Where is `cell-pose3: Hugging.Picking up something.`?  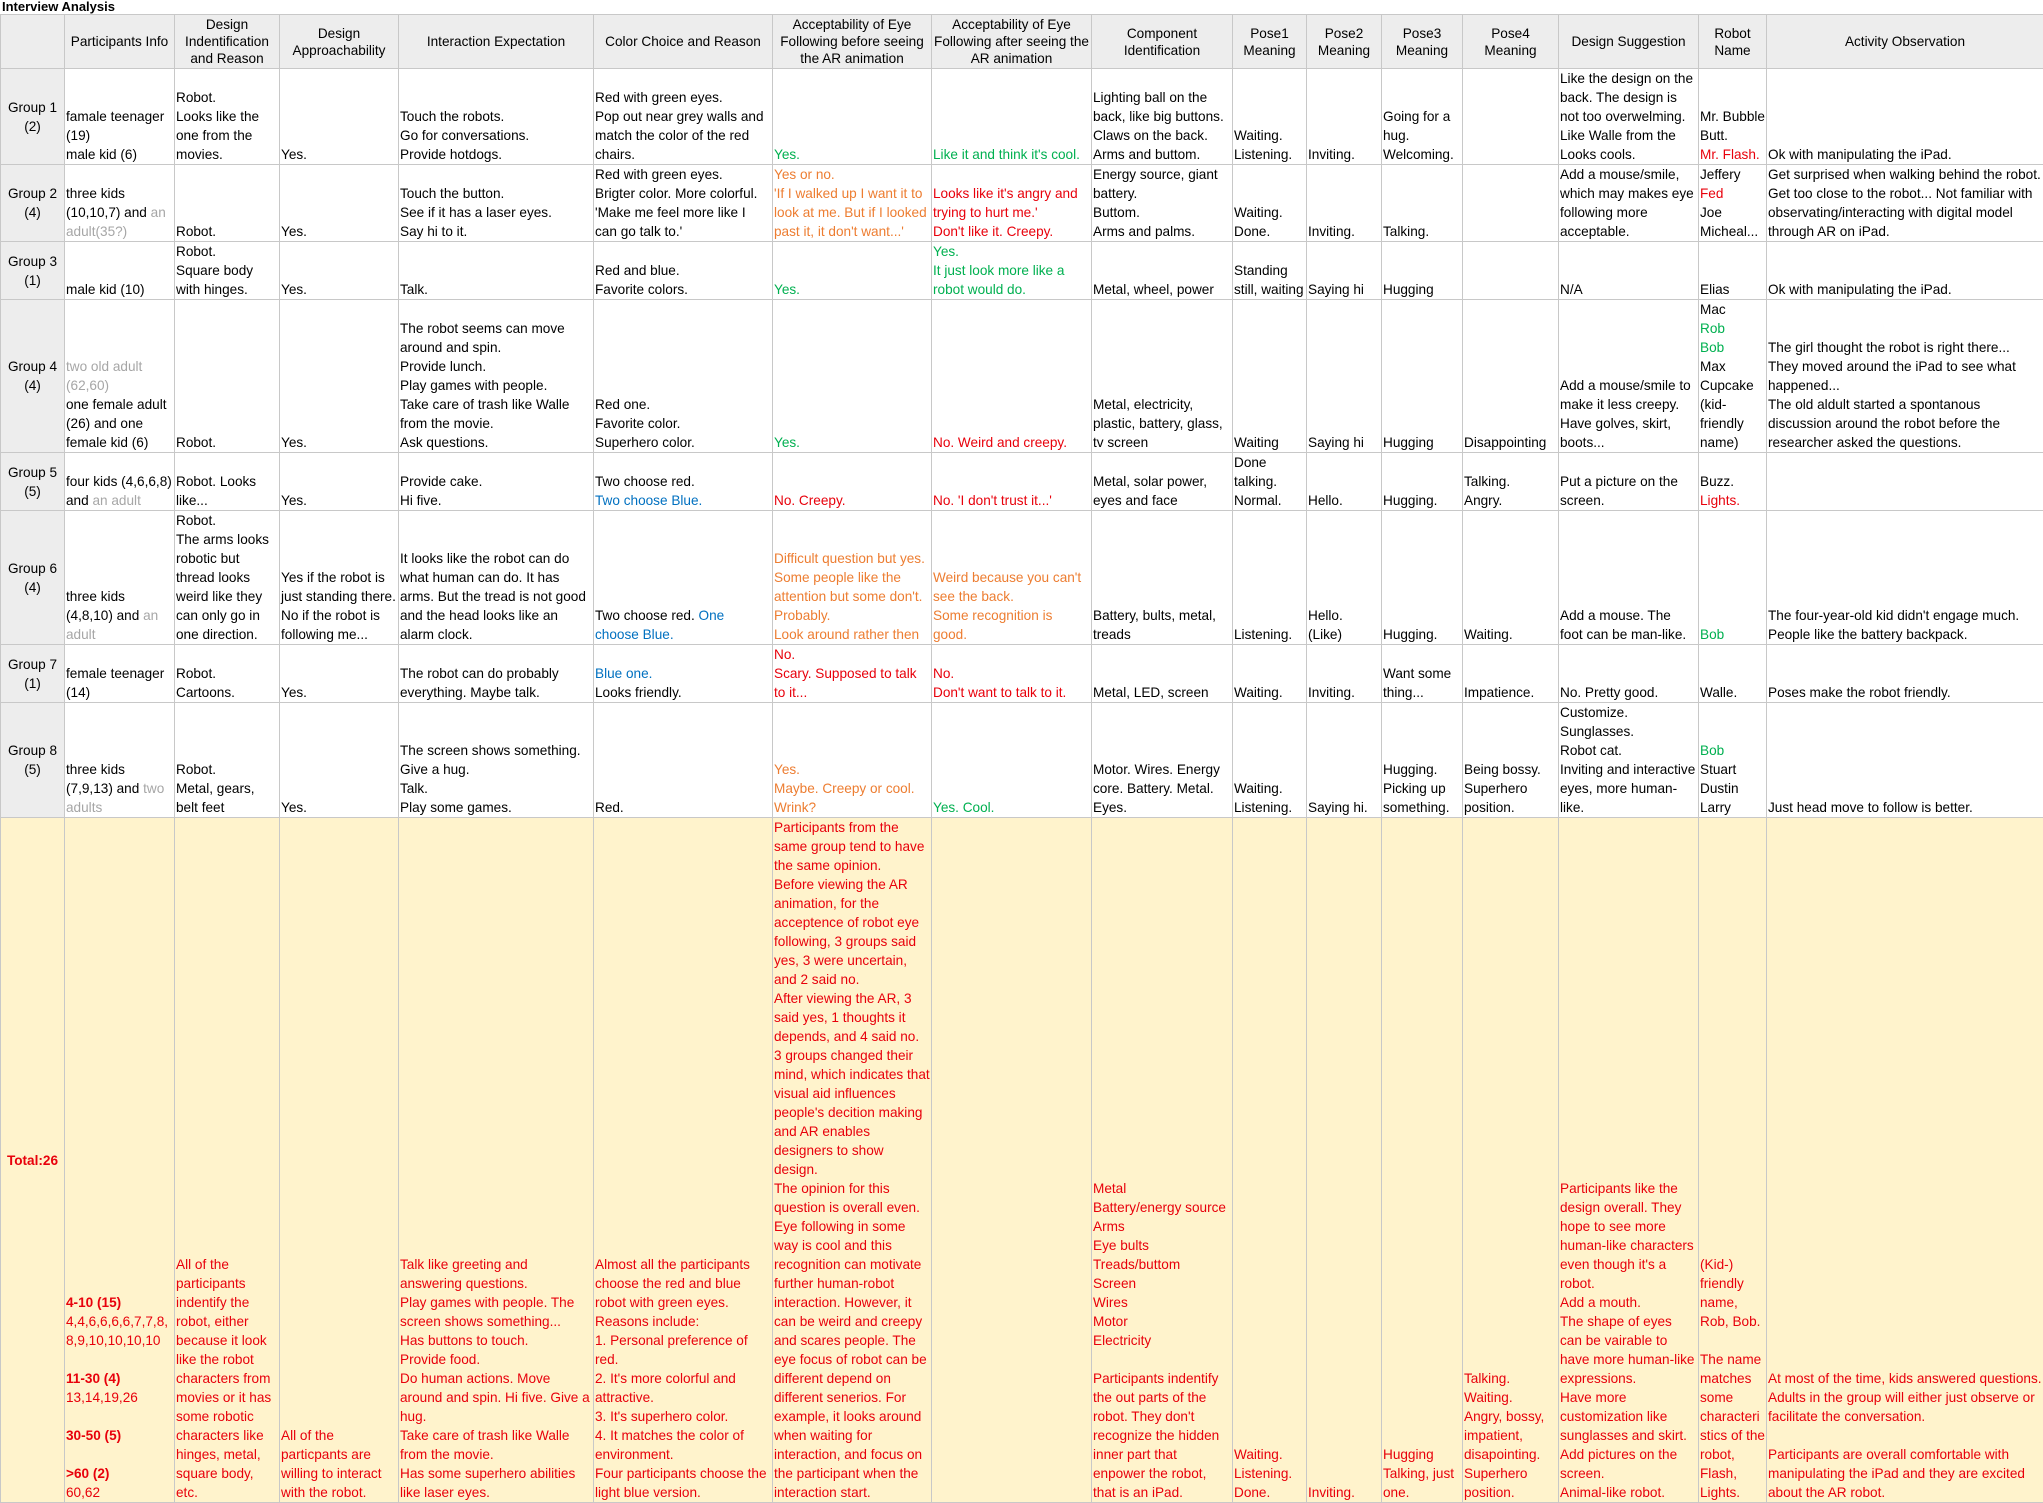
cell-pose3: Hugging.Picking up something. is located at coordinates (1422, 760).